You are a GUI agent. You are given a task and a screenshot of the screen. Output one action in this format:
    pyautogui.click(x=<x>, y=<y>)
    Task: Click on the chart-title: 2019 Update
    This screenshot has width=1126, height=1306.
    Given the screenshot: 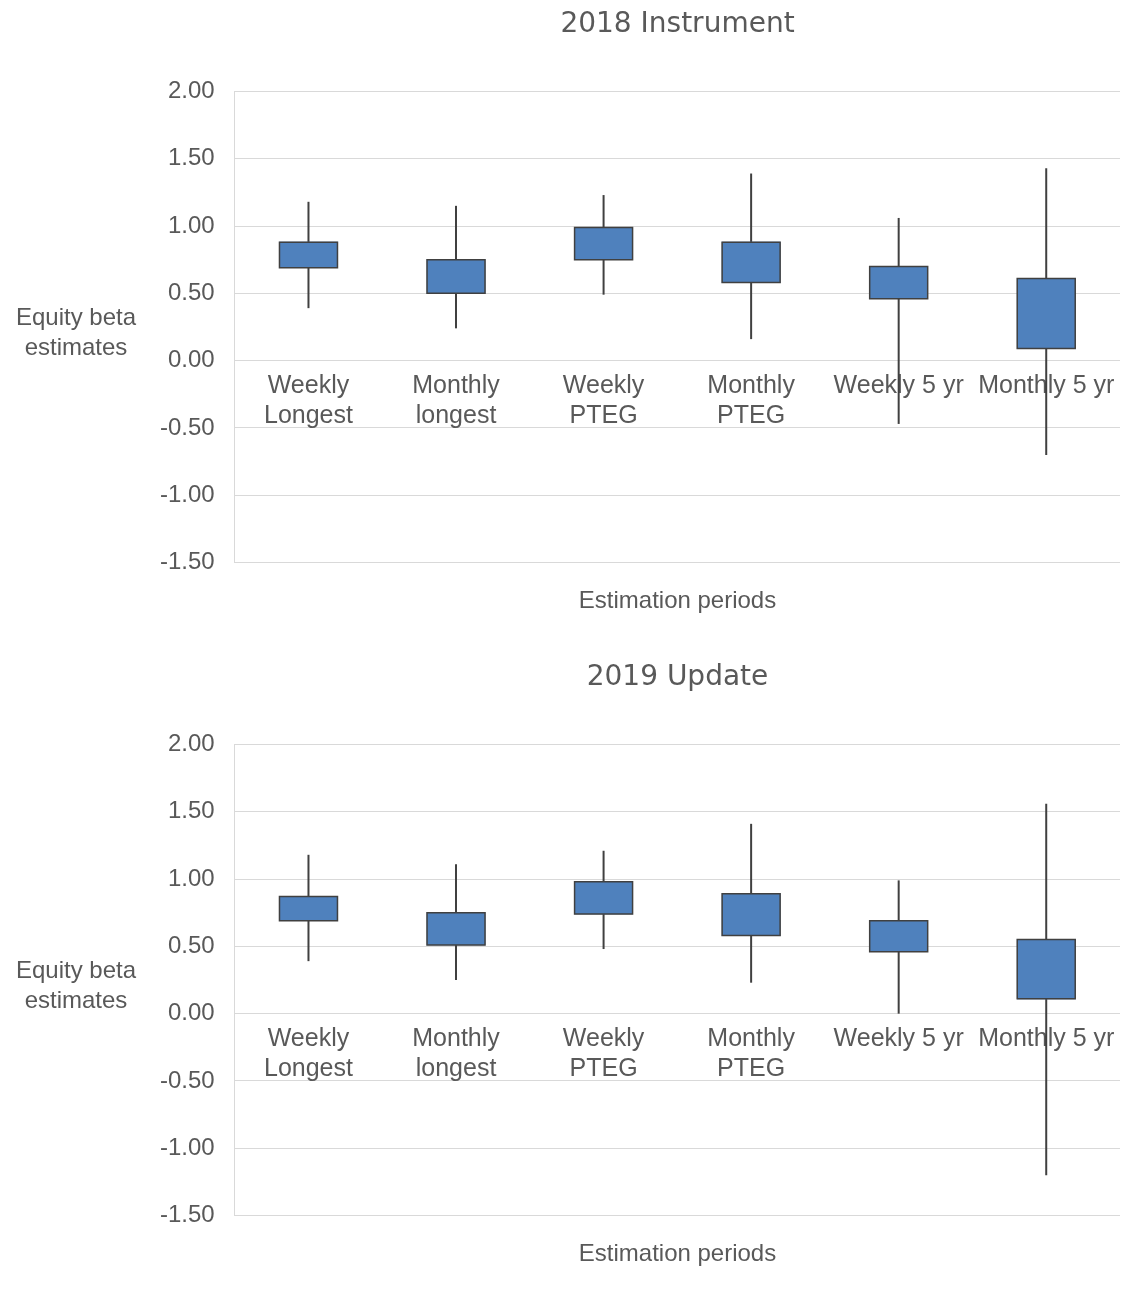 What is the action you would take?
    pyautogui.click(x=677, y=675)
    